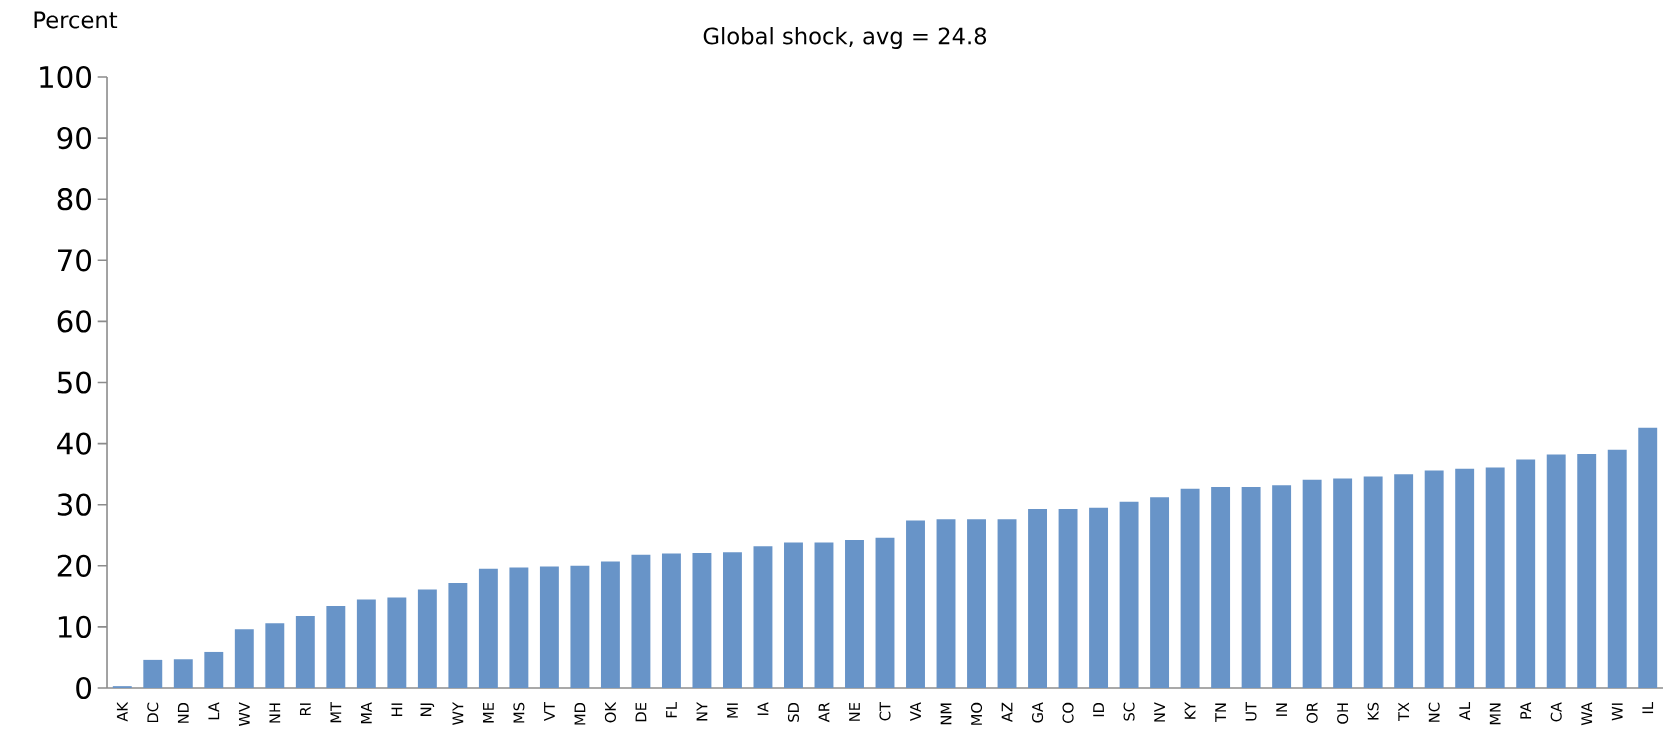 This screenshot has width=1671, height=742. I want to click on x-tick-label: MA, so click(366, 713).